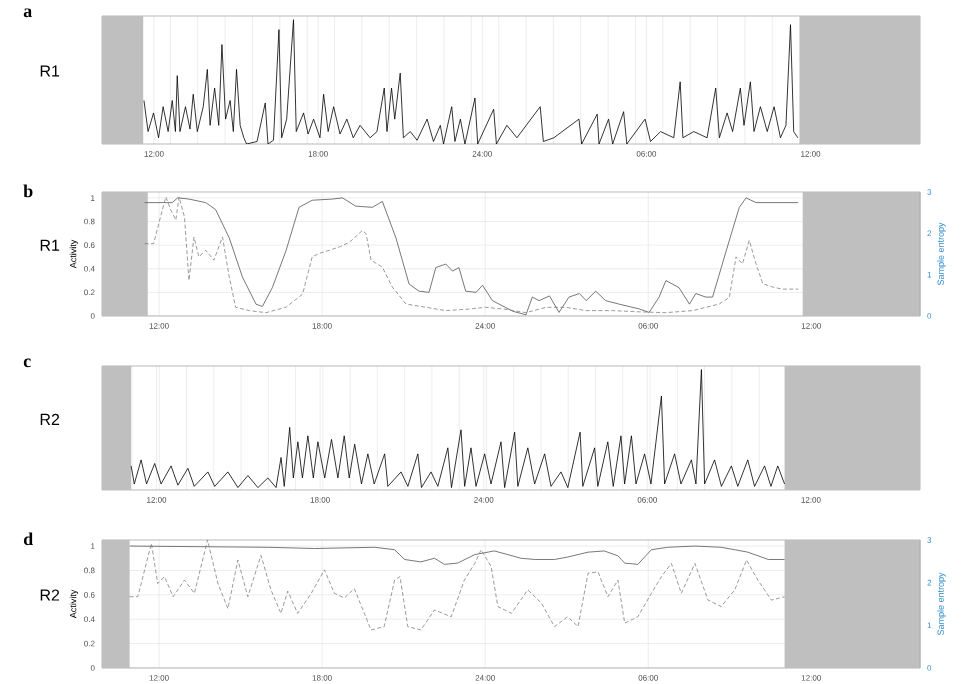 The image size is (968, 684). I want to click on chart-title: a, so click(27, 13).